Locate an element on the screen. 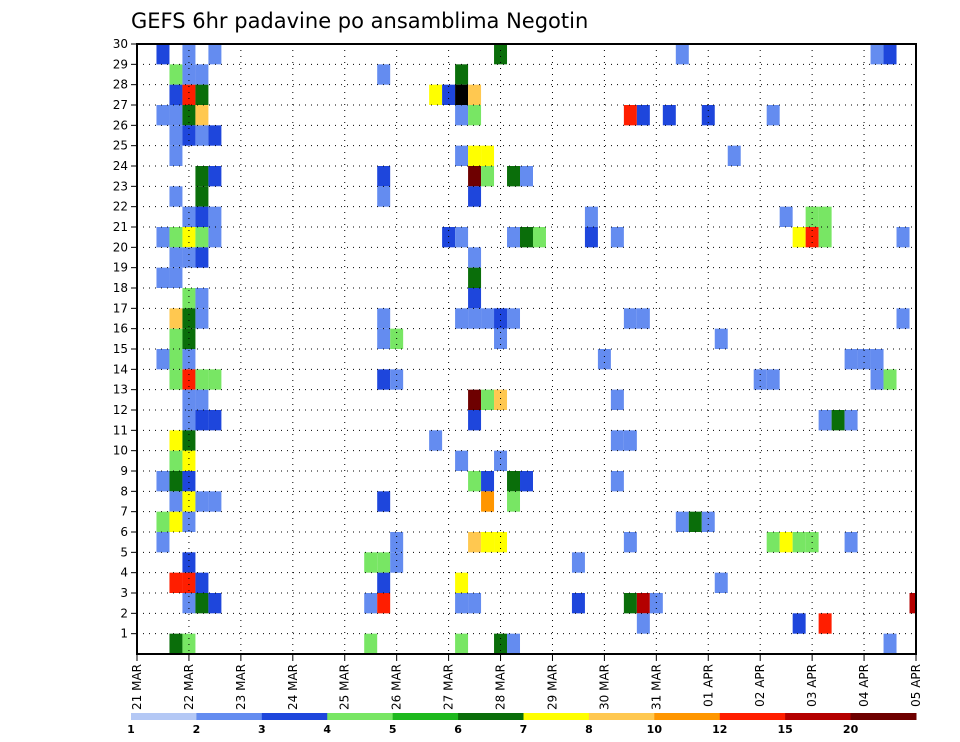 Image resolution: width=960 pixels, height=742 pixels. x-tick-label: 21 MAR is located at coordinates (137, 687).